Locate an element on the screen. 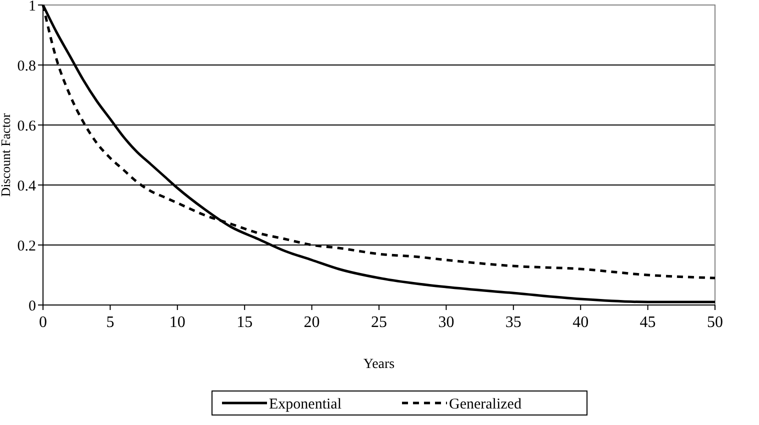 The width and height of the screenshot is (759, 425). x-tick-label: 15 is located at coordinates (244, 322).